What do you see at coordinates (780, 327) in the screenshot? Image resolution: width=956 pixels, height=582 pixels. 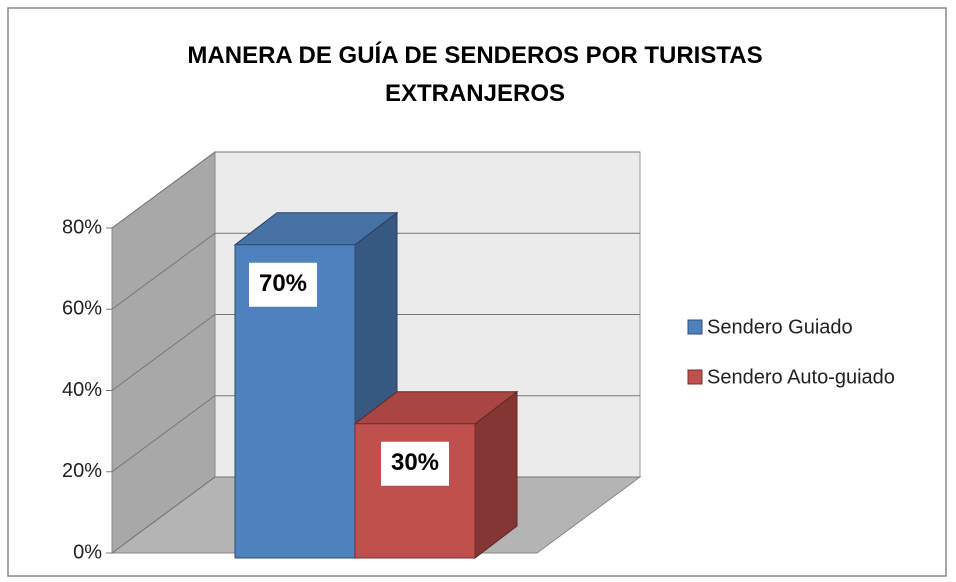 I see `legend-label: Sendero Guiado` at bounding box center [780, 327].